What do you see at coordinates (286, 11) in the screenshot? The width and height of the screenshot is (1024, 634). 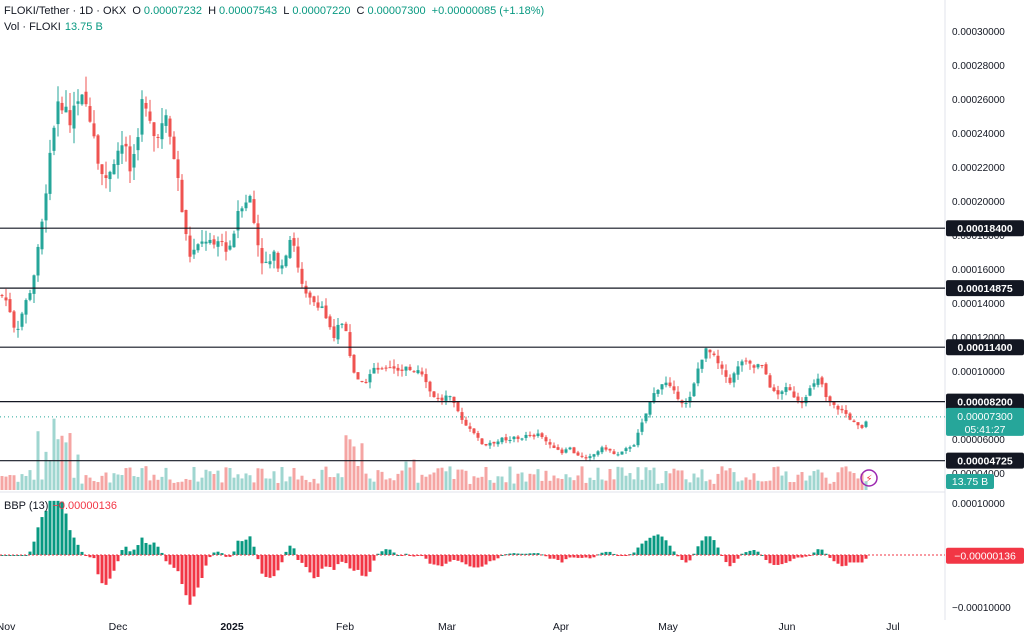 I see `low-label: L` at bounding box center [286, 11].